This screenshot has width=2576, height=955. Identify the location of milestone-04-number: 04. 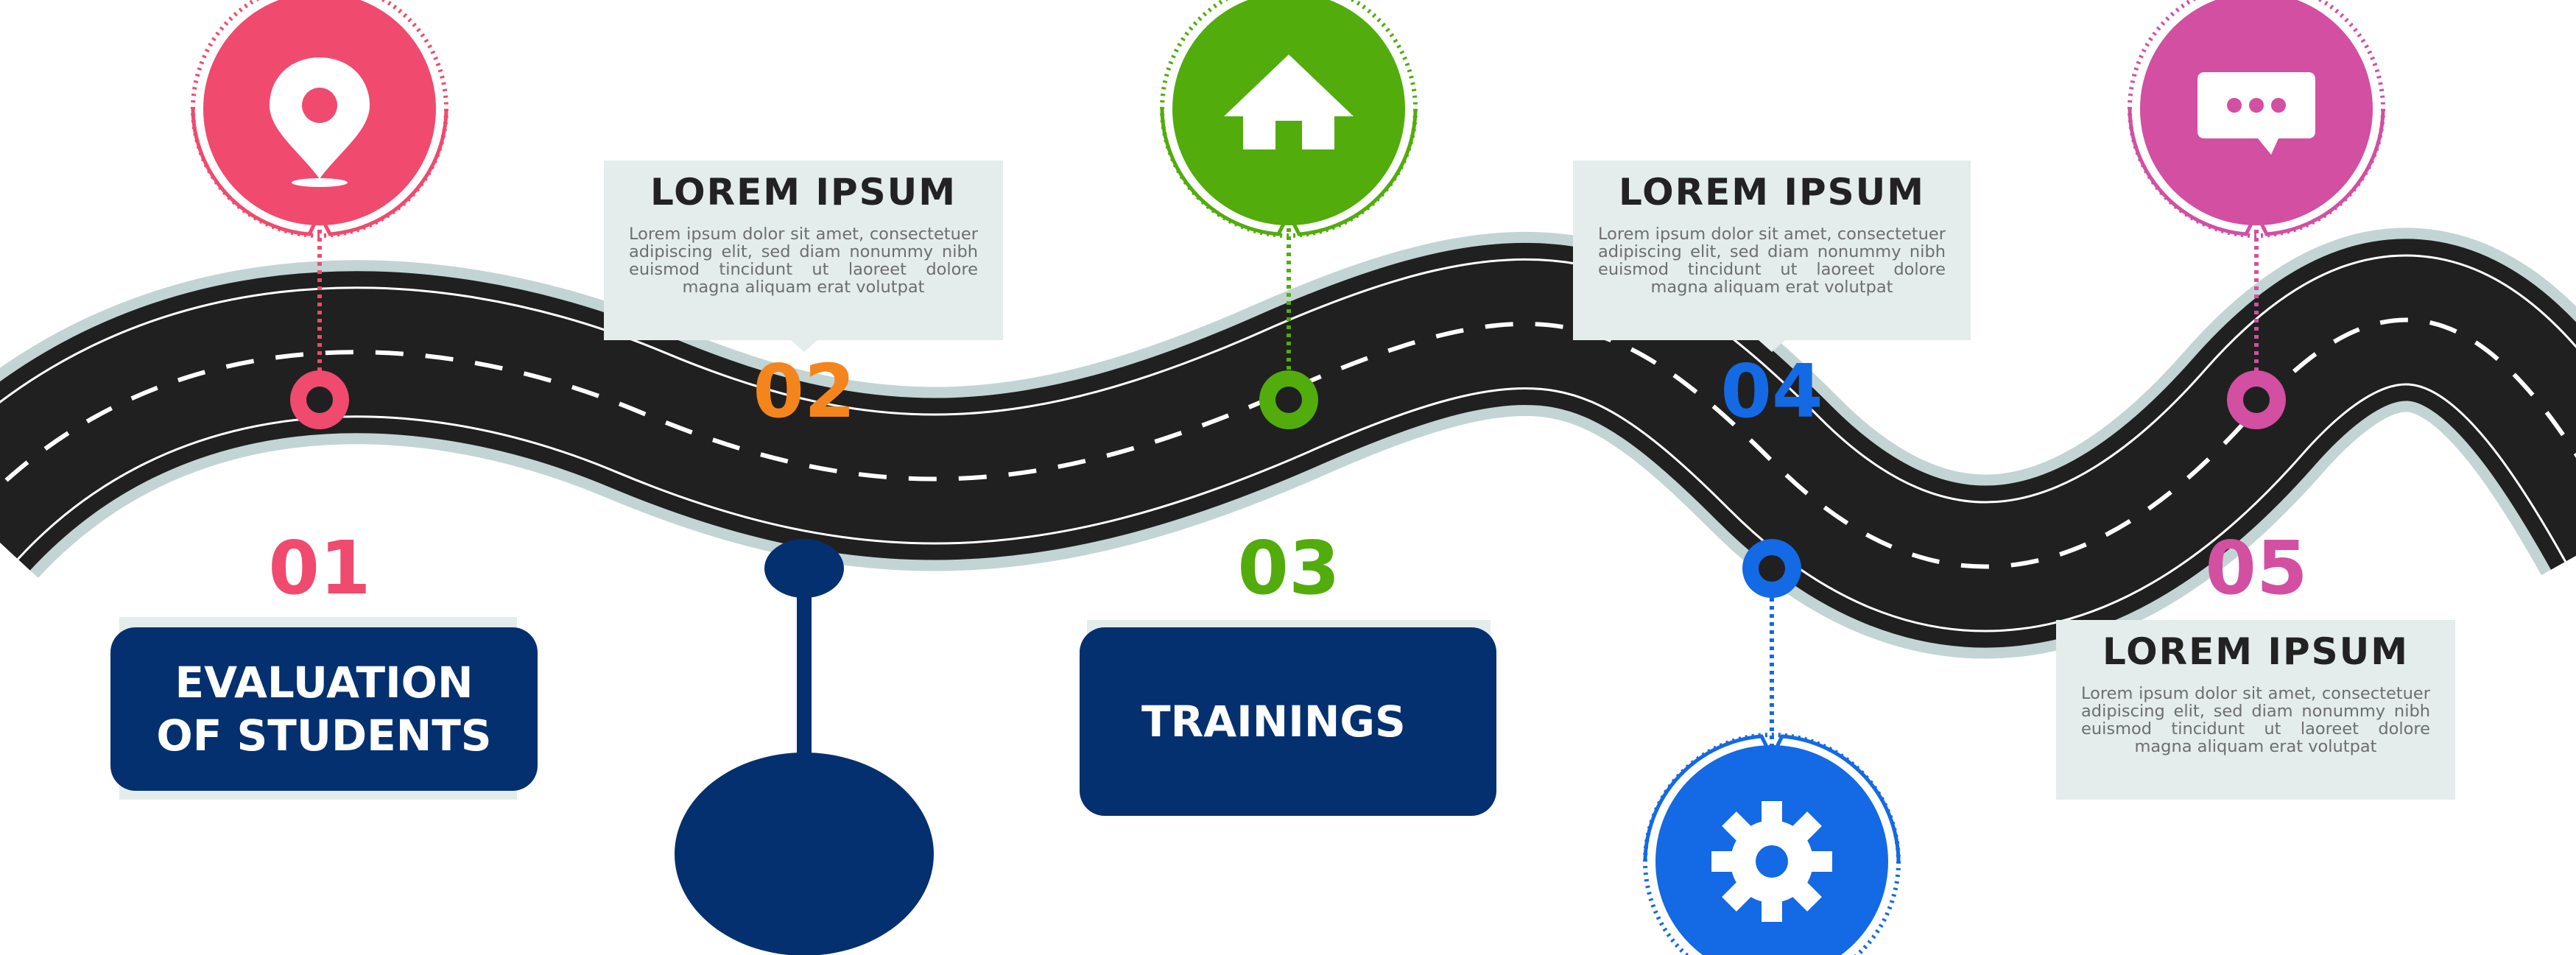
(1771, 391).